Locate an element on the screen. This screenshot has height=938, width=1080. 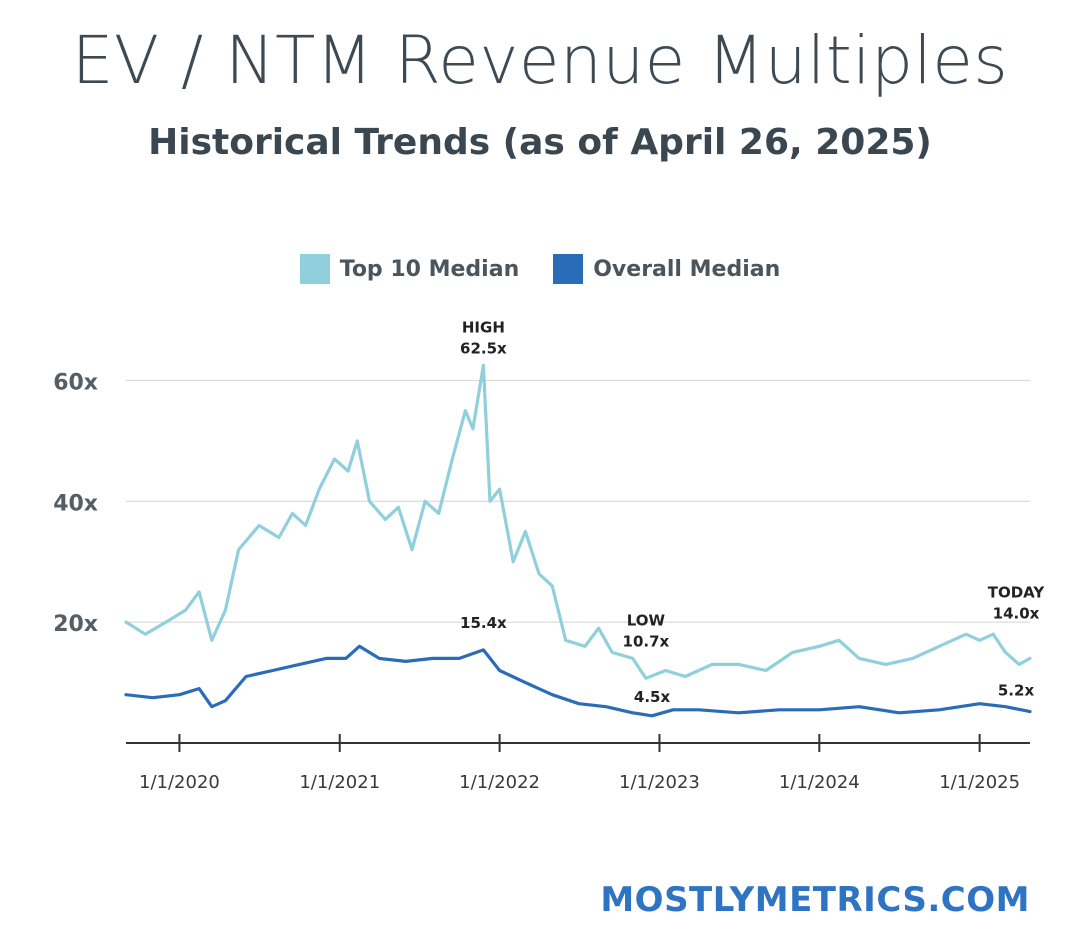
legend-swatch-overall is located at coordinates (568, 269).